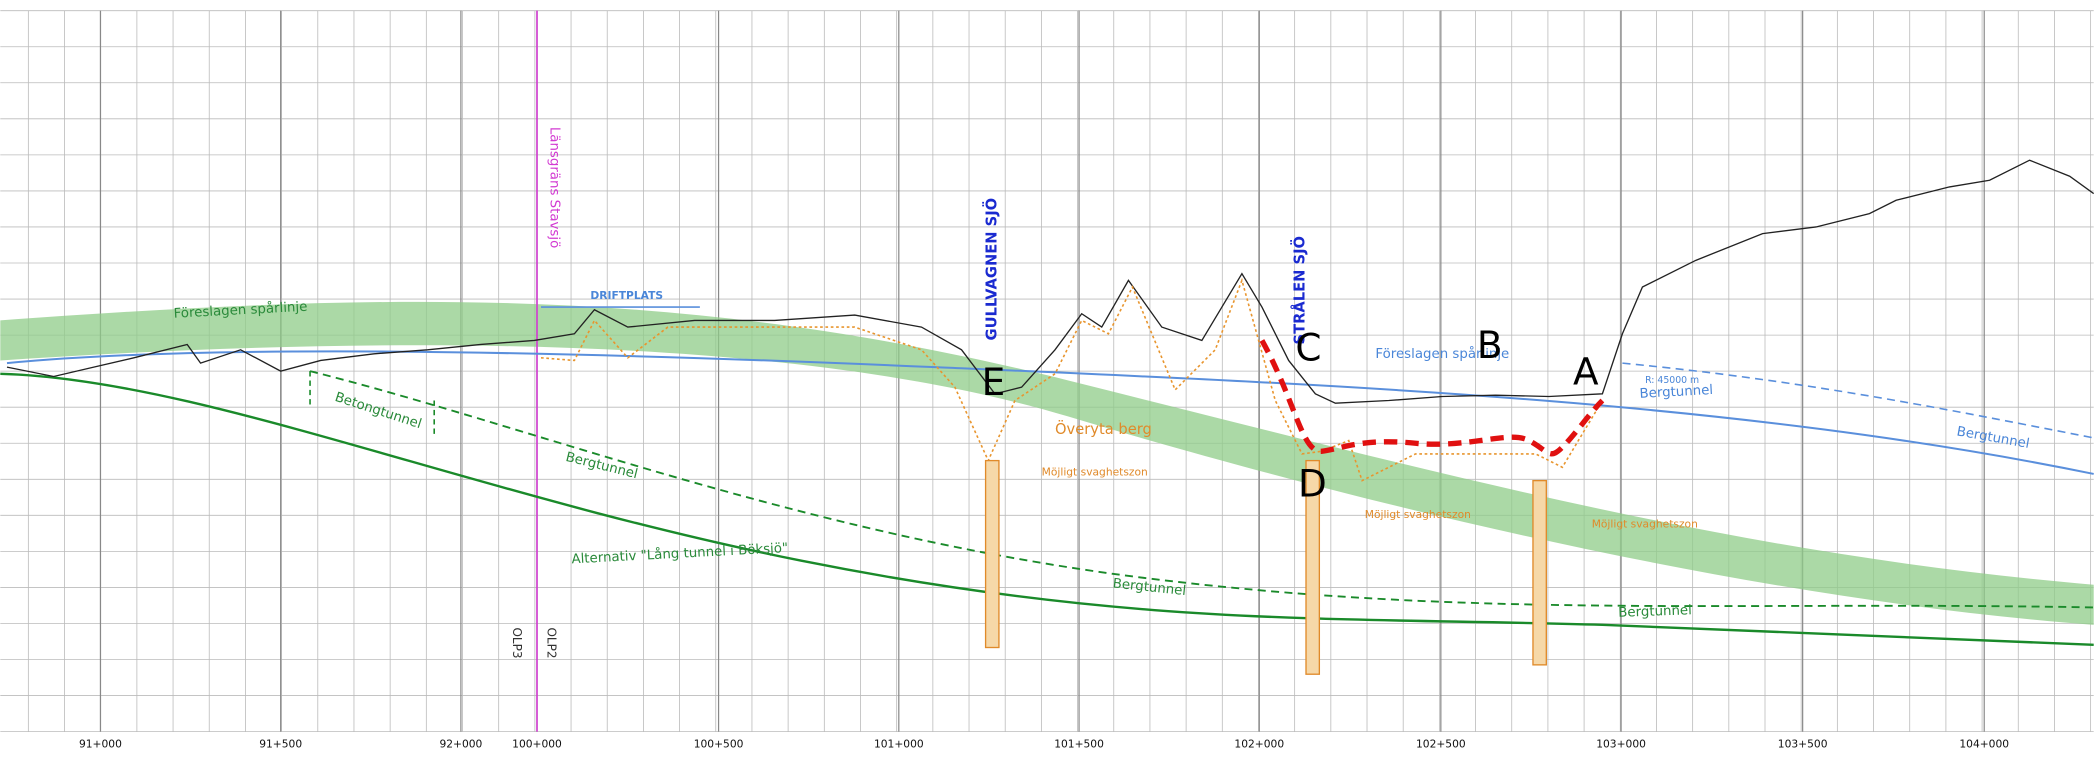  What do you see at coordinates (899, 744) in the screenshot?
I see `chainage-label: 101+000` at bounding box center [899, 744].